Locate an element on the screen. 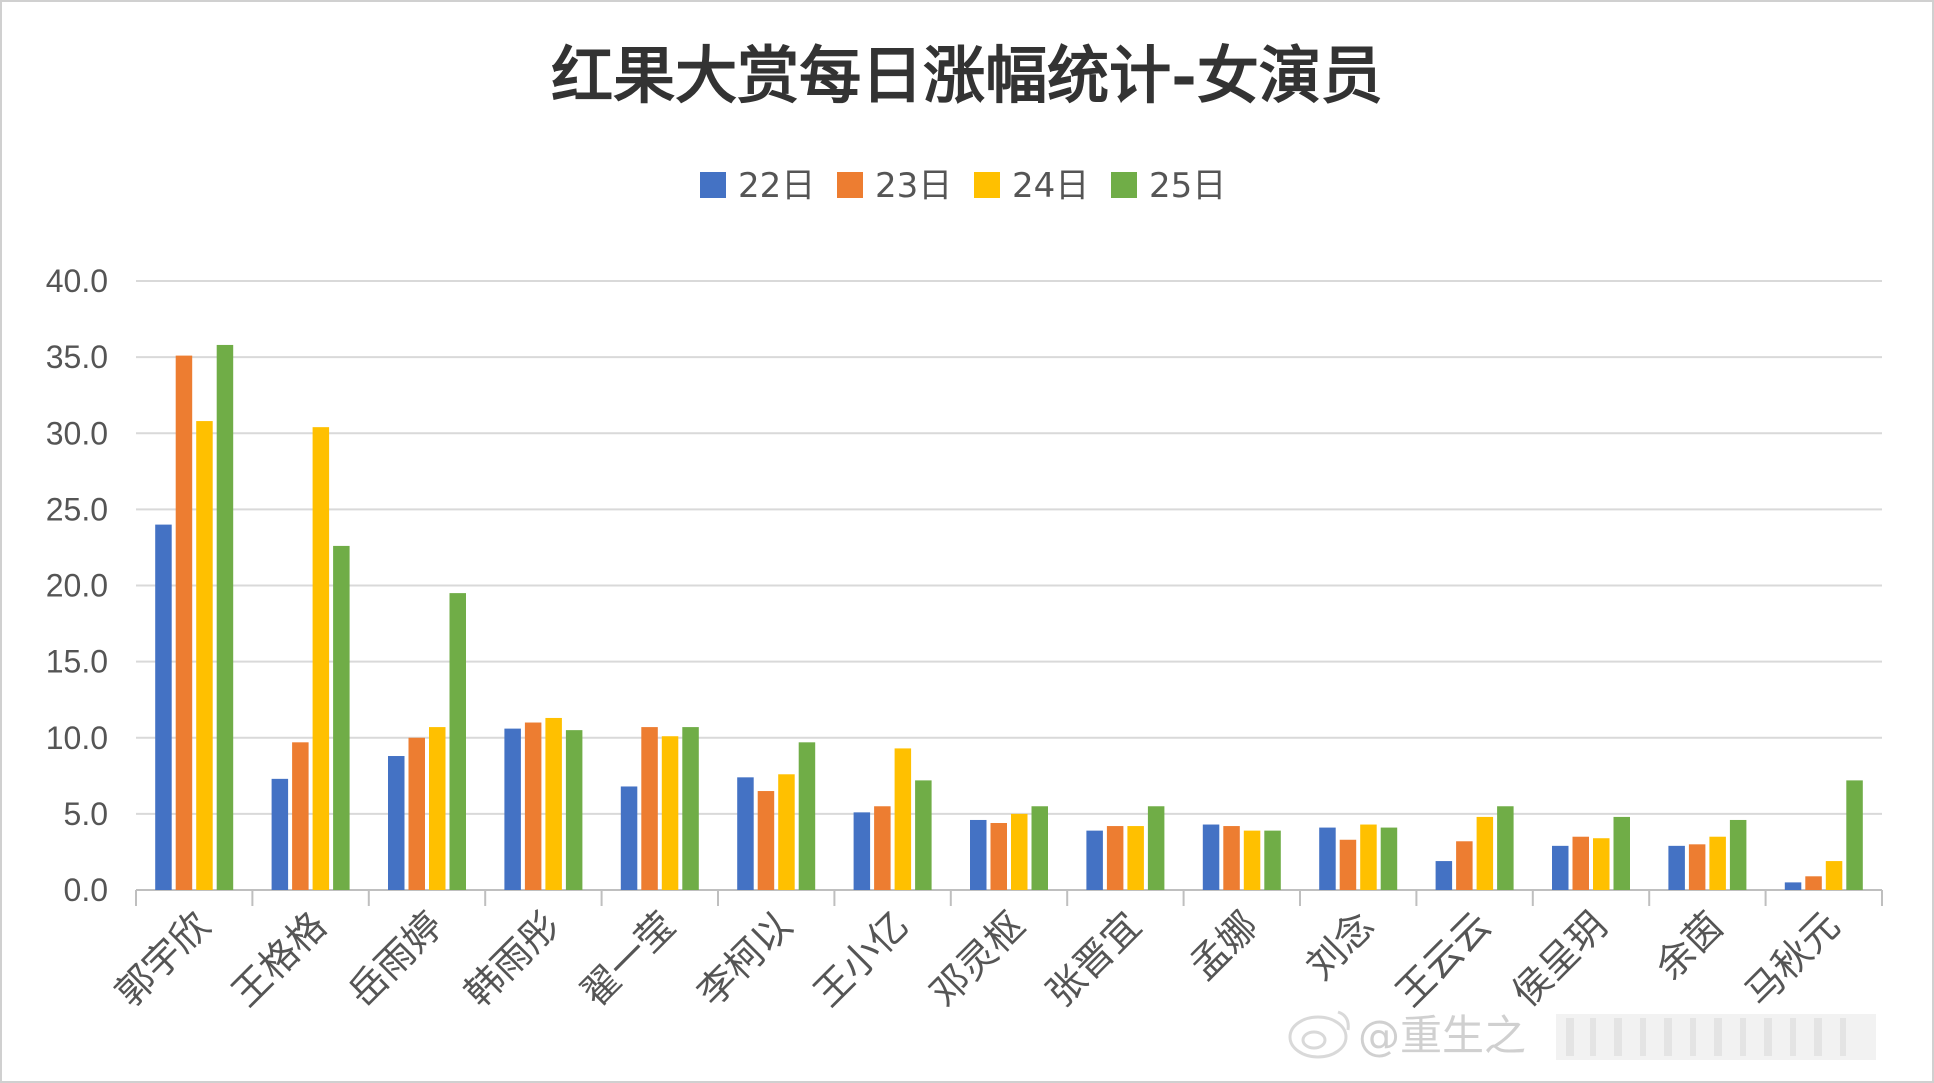 This screenshot has width=1934, height=1083. y-tick-label: 5.0 is located at coordinates (86, 814).